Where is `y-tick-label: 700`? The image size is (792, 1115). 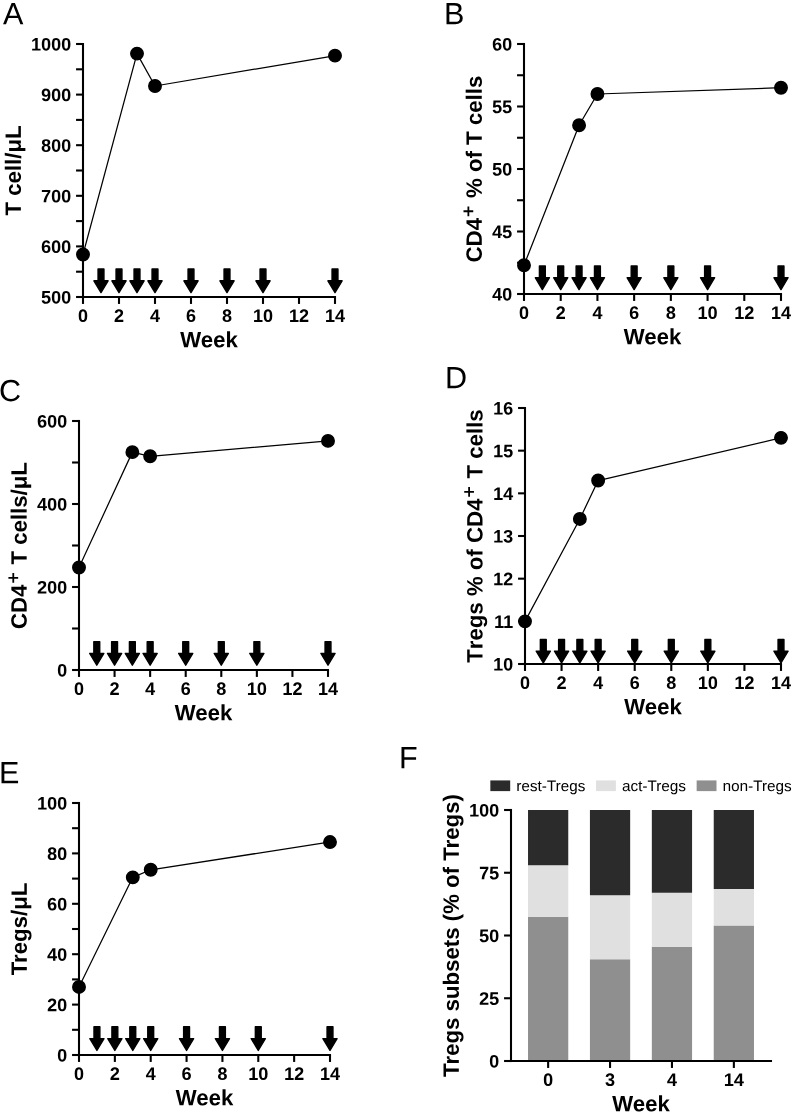 y-tick-label: 700 is located at coordinates (56, 196).